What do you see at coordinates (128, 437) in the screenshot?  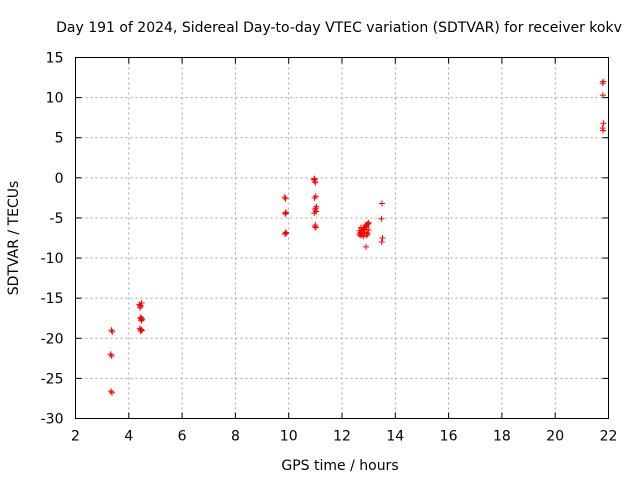 I see `x-tick-label: 4` at bounding box center [128, 437].